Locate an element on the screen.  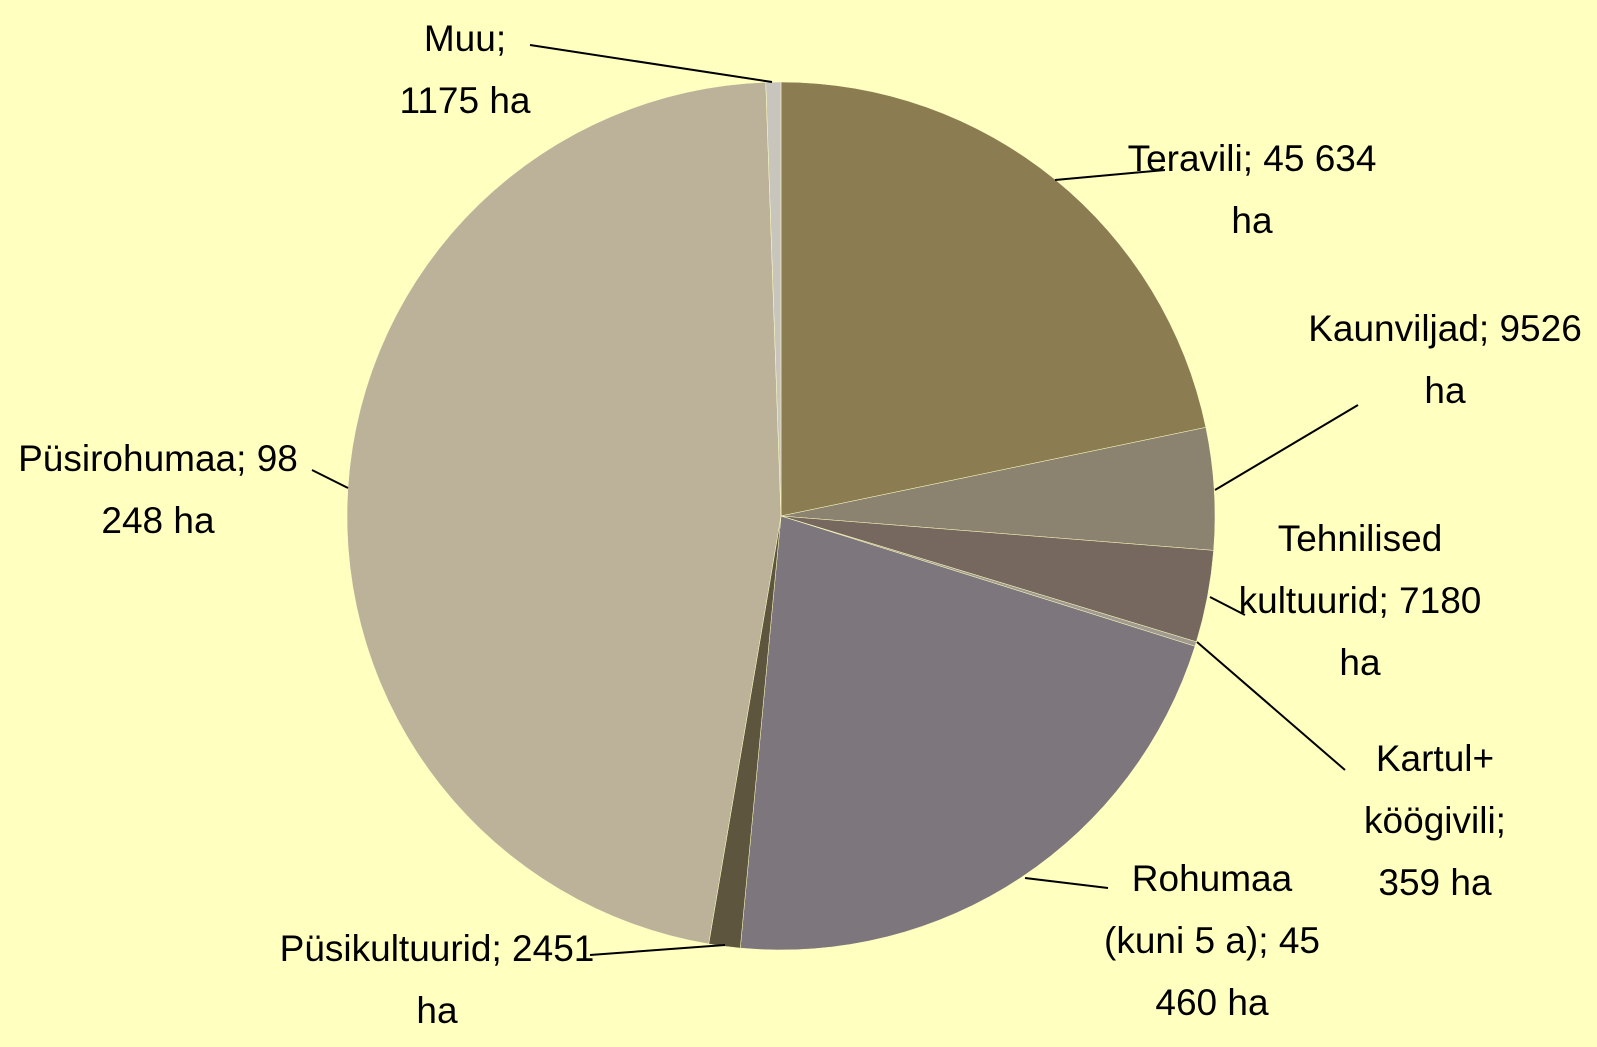
value-label: 45 460 ha is located at coordinates (1237, 971).